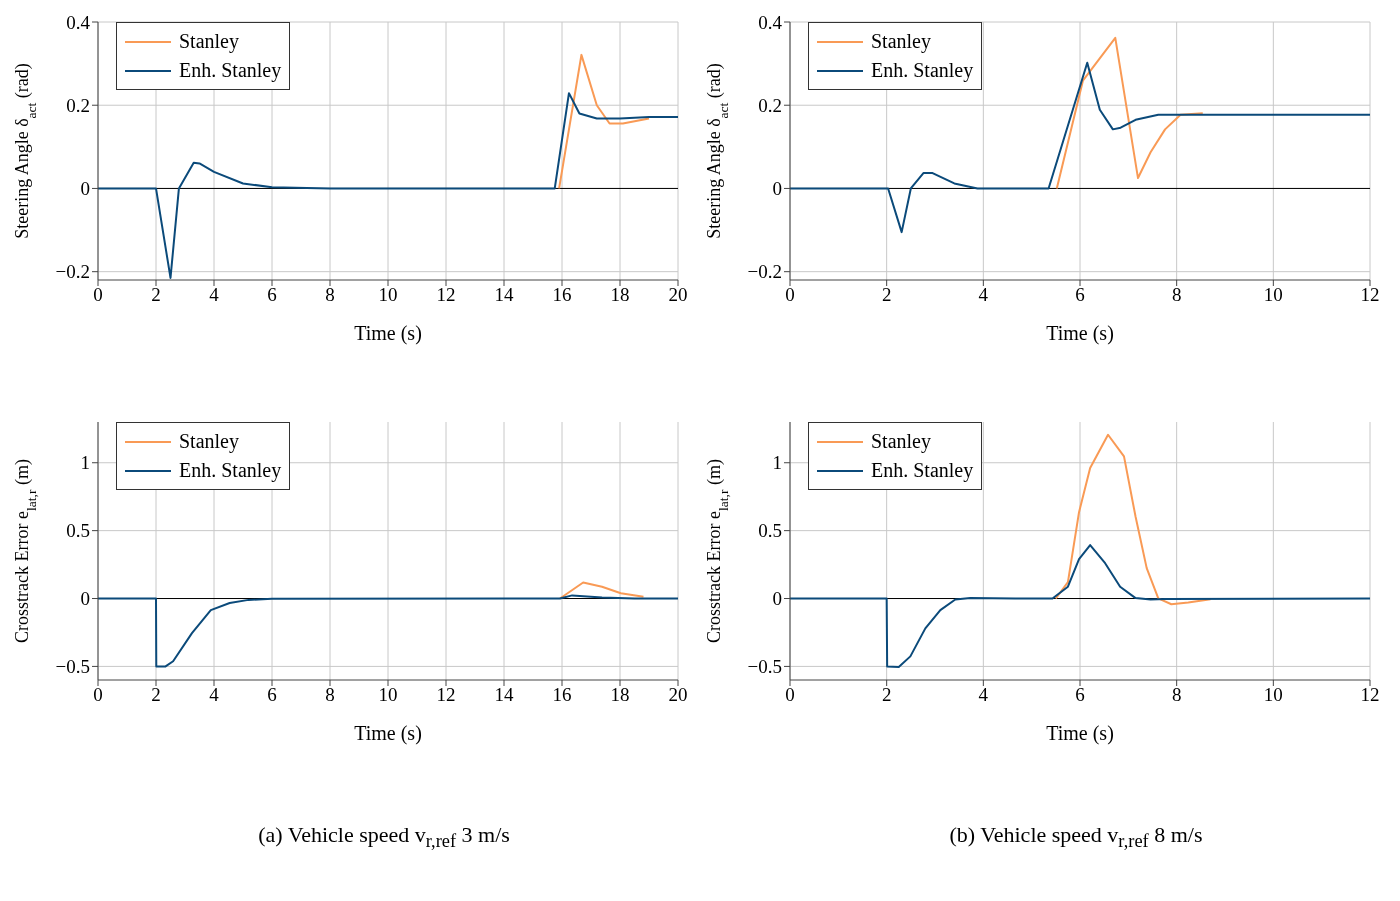  Describe the element at coordinates (384, 837) in the screenshot. I see `text: (a) Vehicle speed v$_{r,ref}$ 3 m/s` at that location.